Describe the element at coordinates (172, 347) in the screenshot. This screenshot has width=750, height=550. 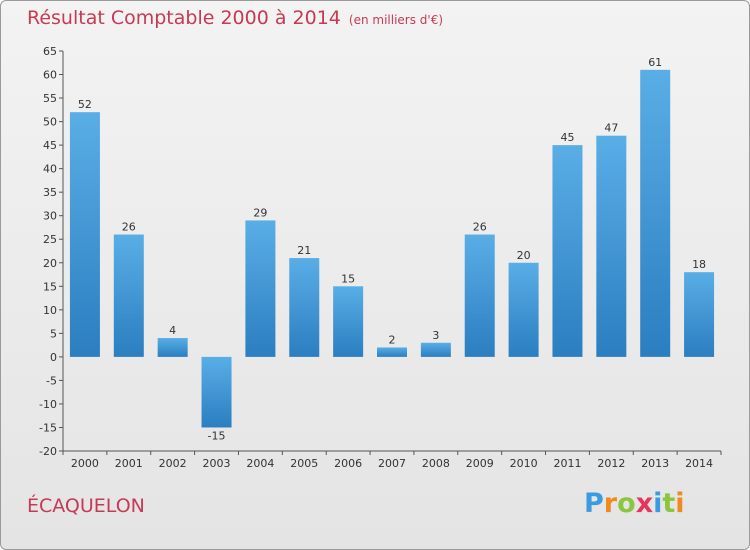
I see `bar-2002` at that location.